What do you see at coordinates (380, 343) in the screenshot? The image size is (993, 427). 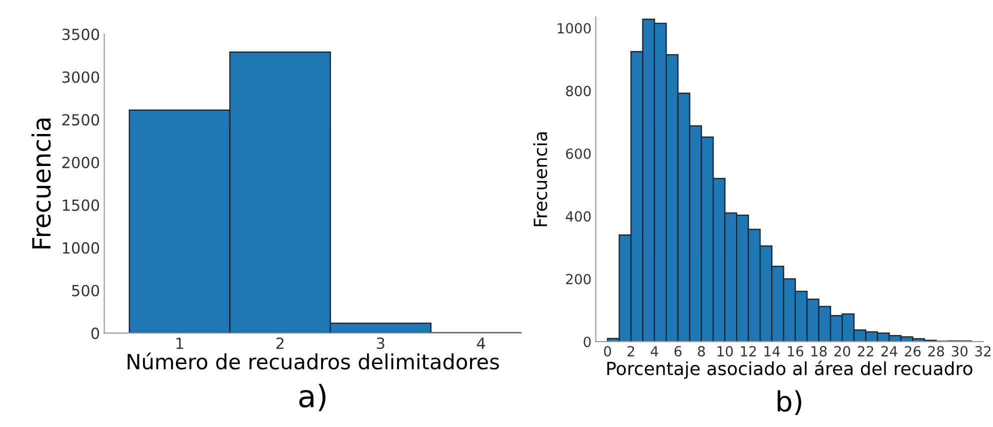 I see `x-tick-label: 3` at bounding box center [380, 343].